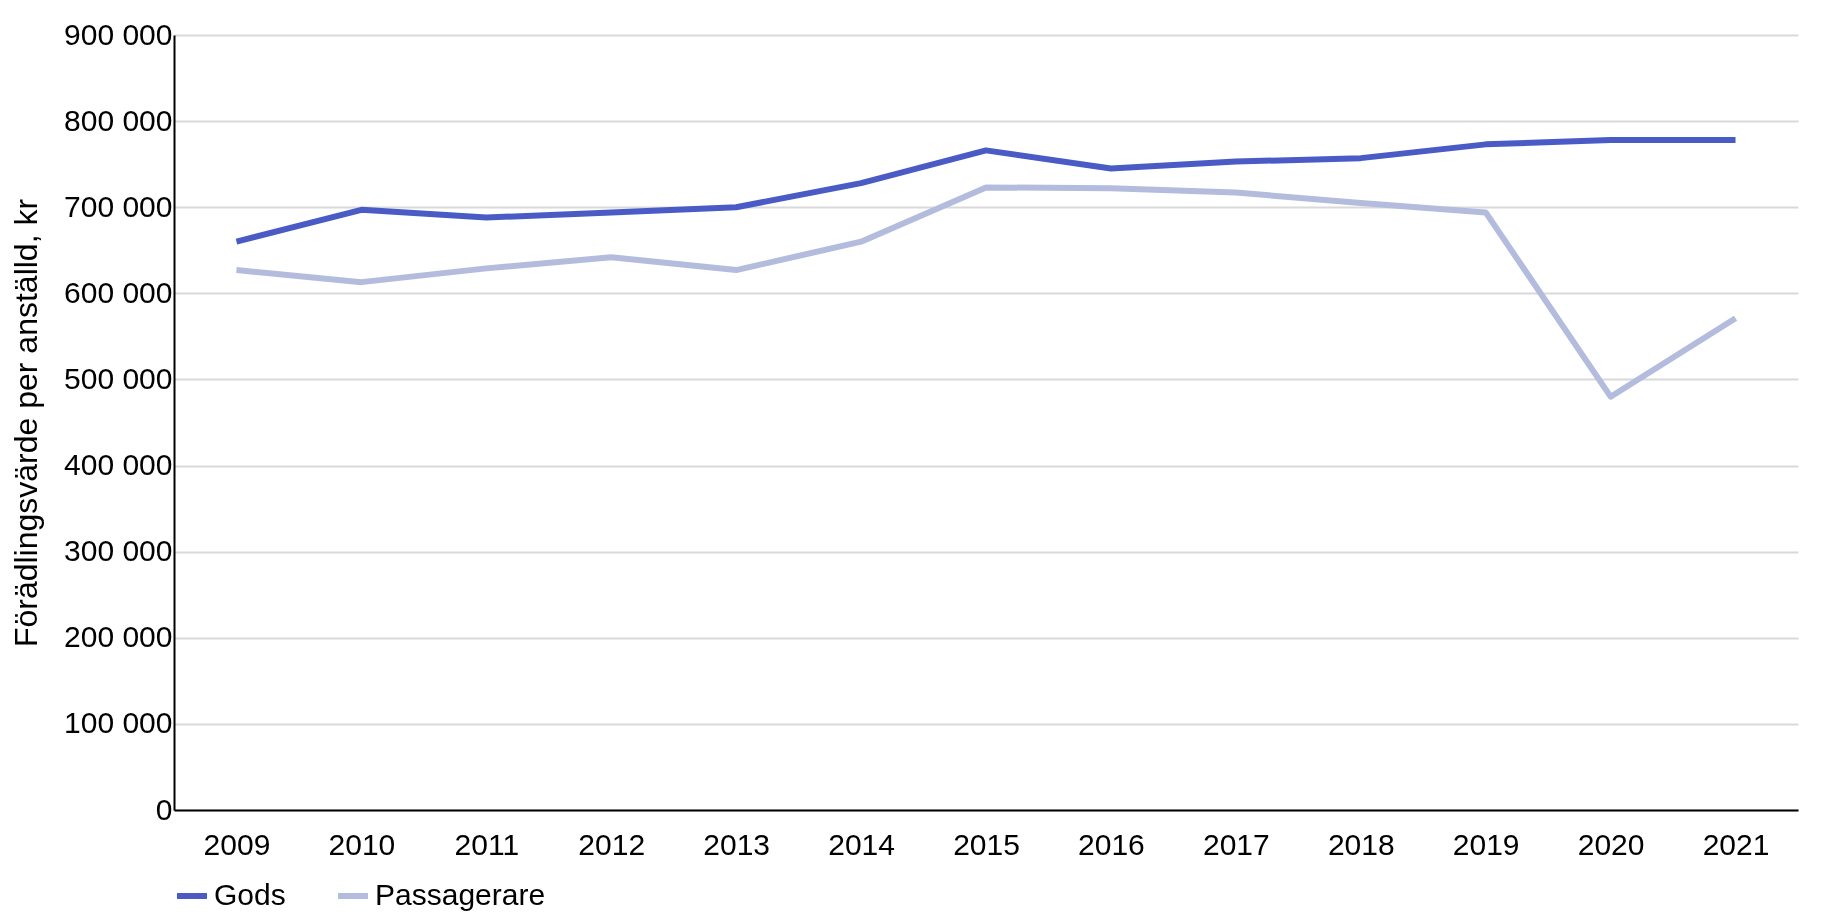  Describe the element at coordinates (1611, 844) in the screenshot. I see `x-tick-label: 2020` at that location.